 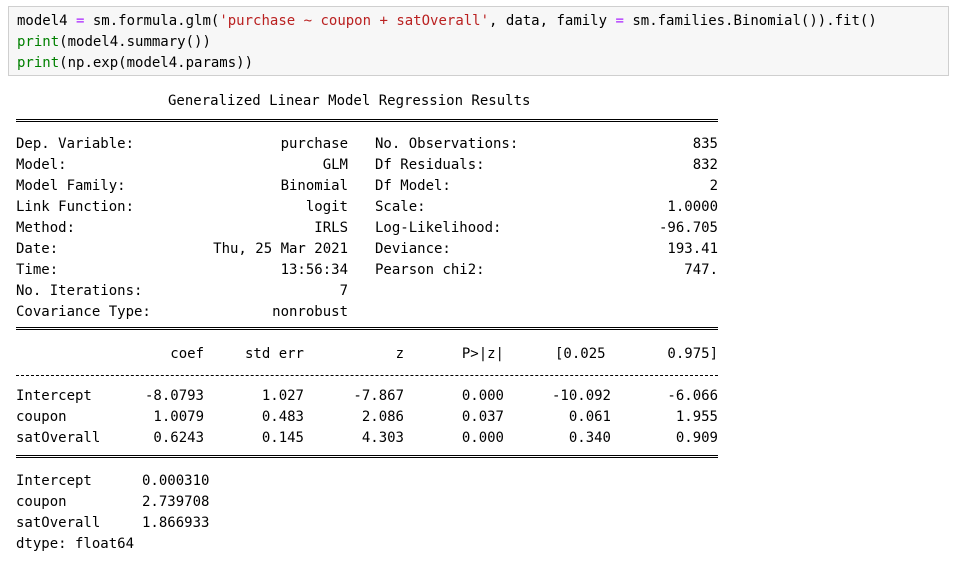 I want to click on coef-row-name: satOverall, so click(x=58, y=438).